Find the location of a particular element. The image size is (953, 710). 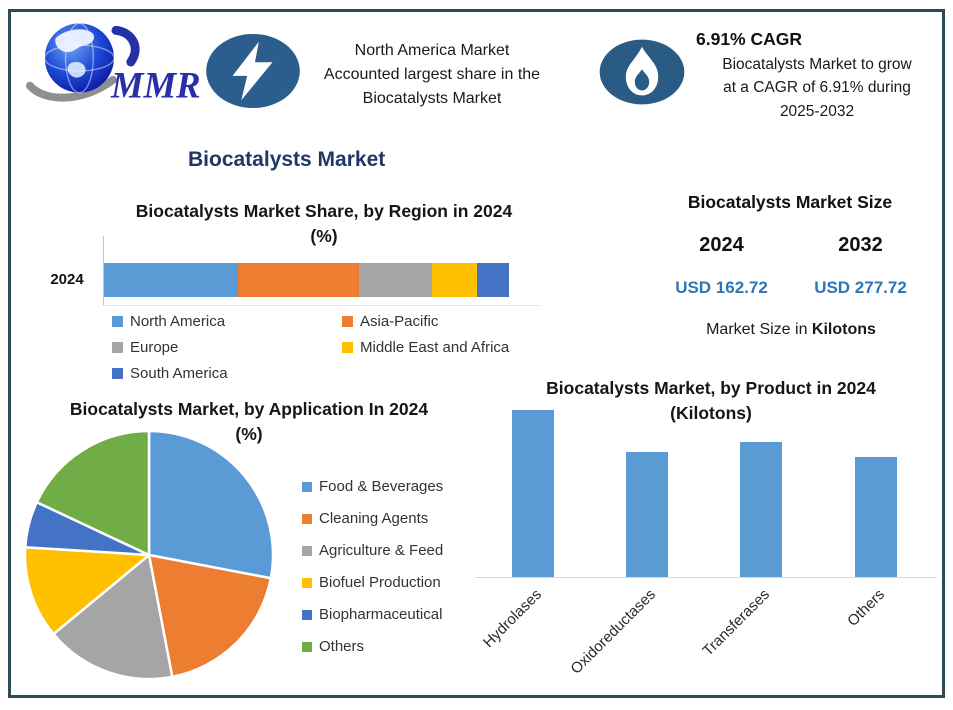

market-size-col-2024: 2024 USD 162.72 is located at coordinates (721, 266).